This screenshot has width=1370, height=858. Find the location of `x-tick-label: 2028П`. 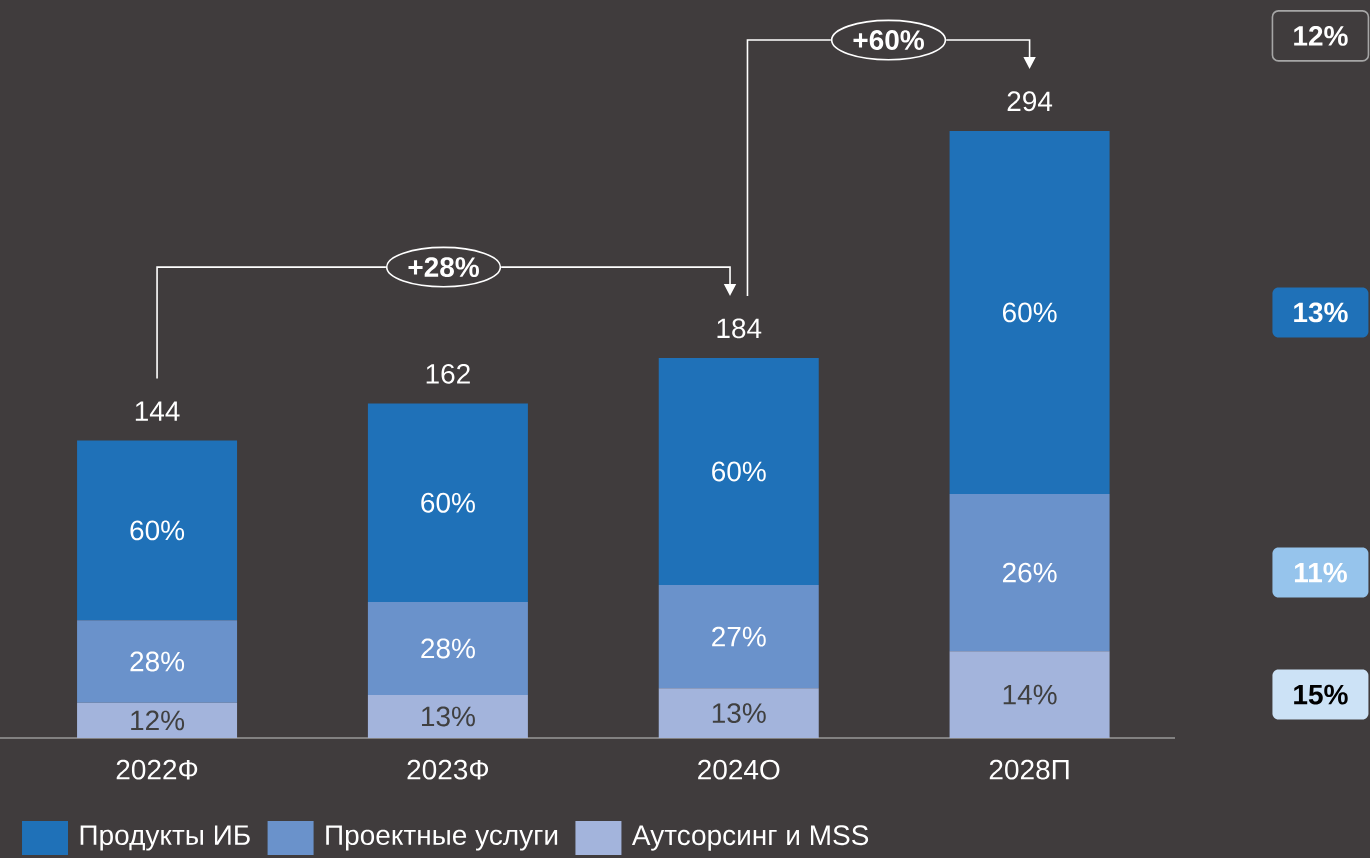

x-tick-label: 2028П is located at coordinates (1029, 769).